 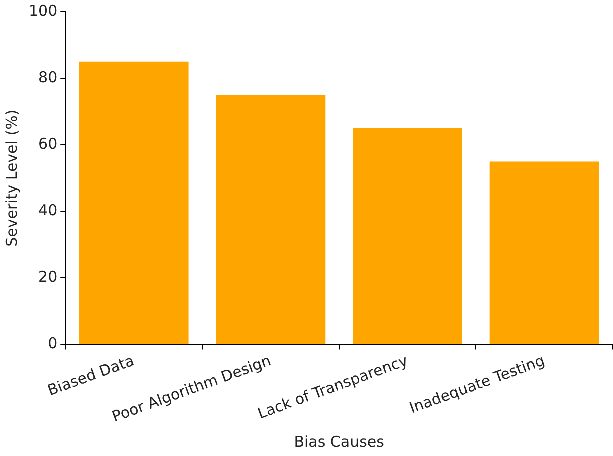 What do you see at coordinates (48, 143) in the screenshot?
I see `y-tick-label: 60` at bounding box center [48, 143].